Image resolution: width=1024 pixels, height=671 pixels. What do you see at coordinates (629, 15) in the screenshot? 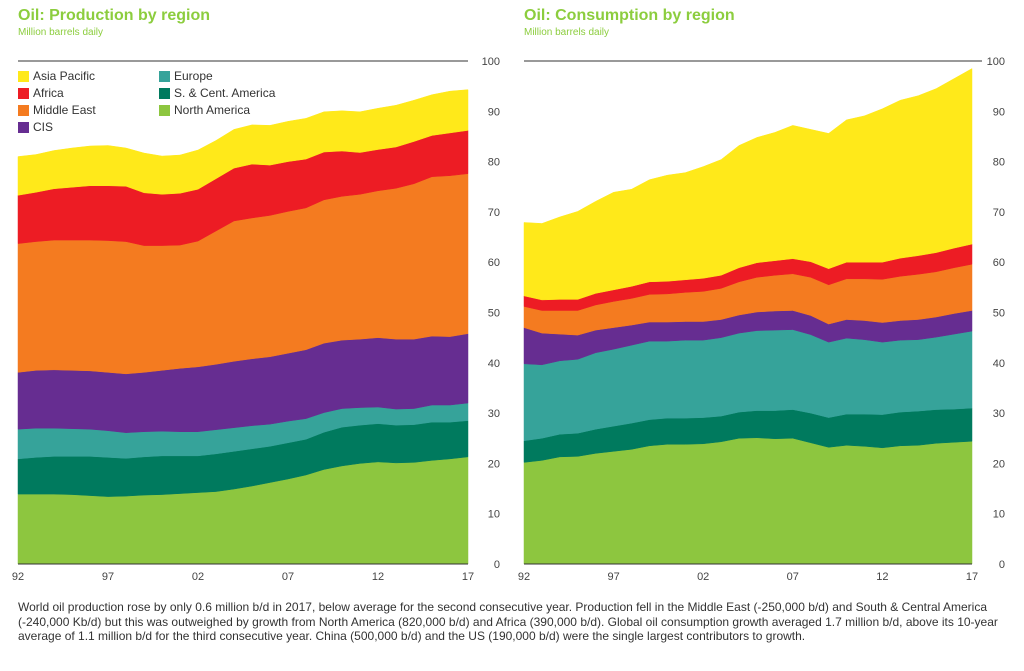
I see `consumption-chart-title: Oil: Consumption by region` at bounding box center [629, 15].